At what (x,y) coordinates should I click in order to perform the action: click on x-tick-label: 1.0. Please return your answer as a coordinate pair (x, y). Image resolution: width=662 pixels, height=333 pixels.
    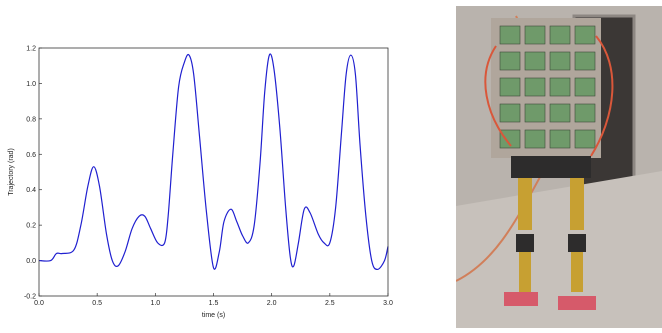
    Looking at the image, I should click on (155, 303).